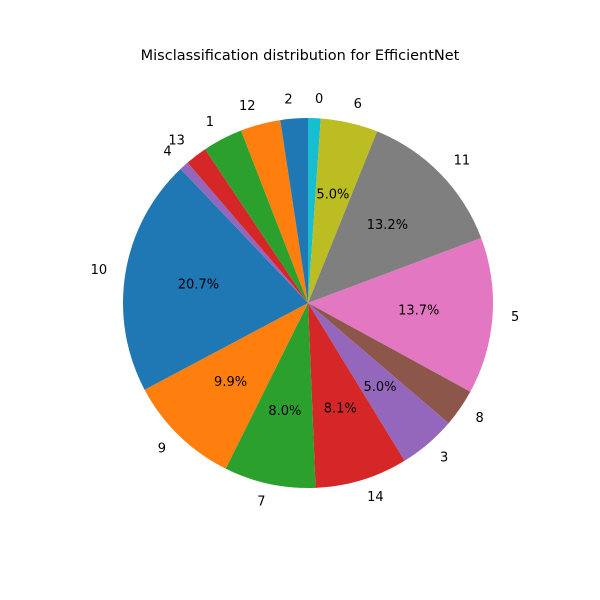 The image size is (600, 600). Describe the element at coordinates (340, 409) in the screenshot. I see `slice-pct-14: 8.1%` at that location.